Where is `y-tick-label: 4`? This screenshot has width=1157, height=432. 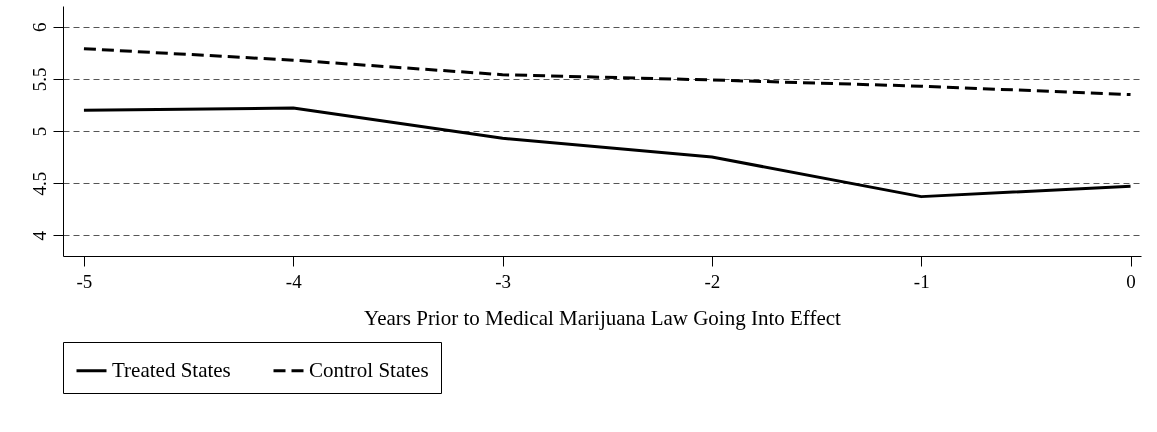 y-tick-label: 4 is located at coordinates (39, 235).